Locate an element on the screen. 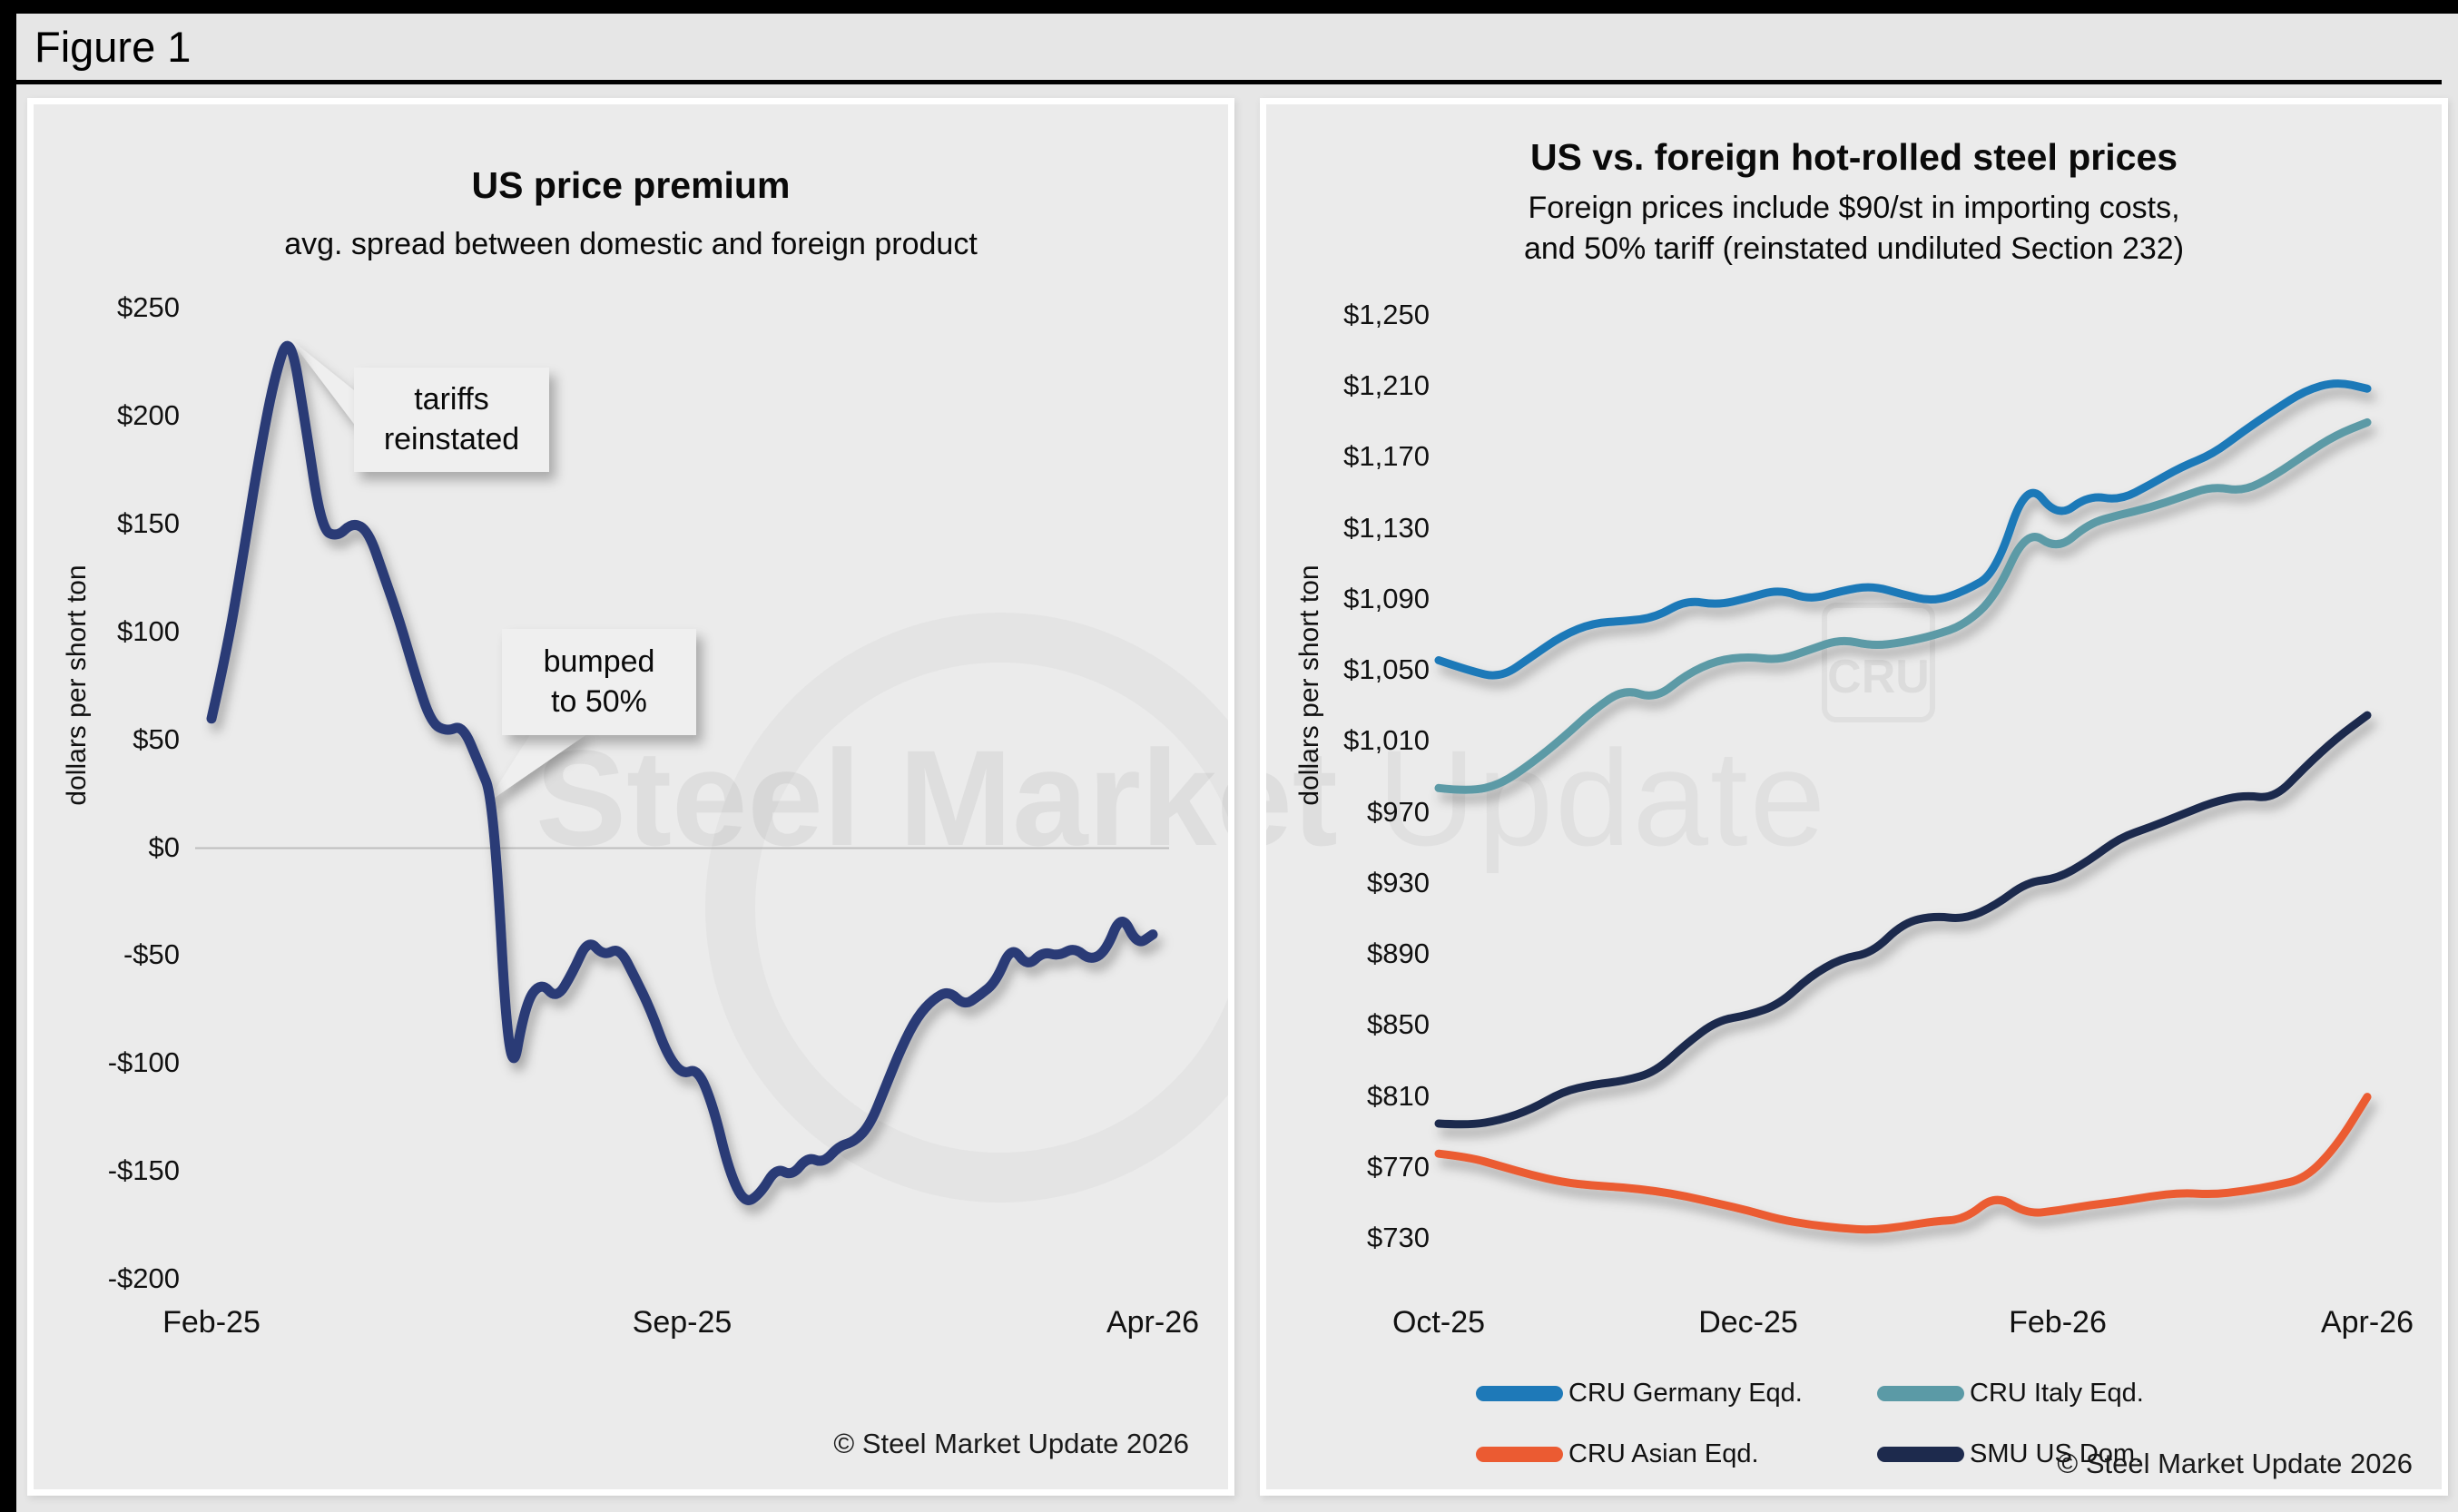 The image size is (2458, 1512). right-y-axis-label: dollars per short ton is located at coordinates (1309, 685).